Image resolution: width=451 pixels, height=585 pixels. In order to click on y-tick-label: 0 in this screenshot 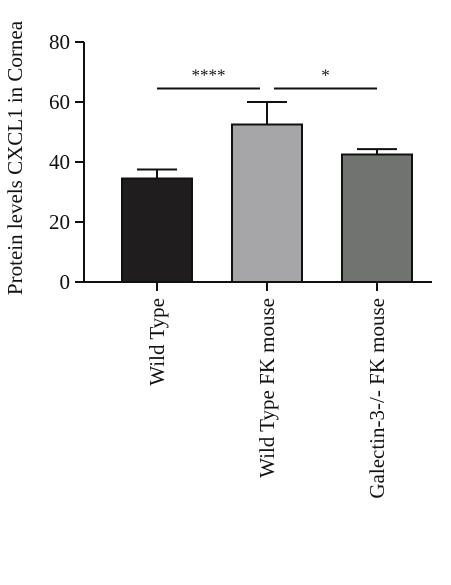, I will do `click(65, 282)`.